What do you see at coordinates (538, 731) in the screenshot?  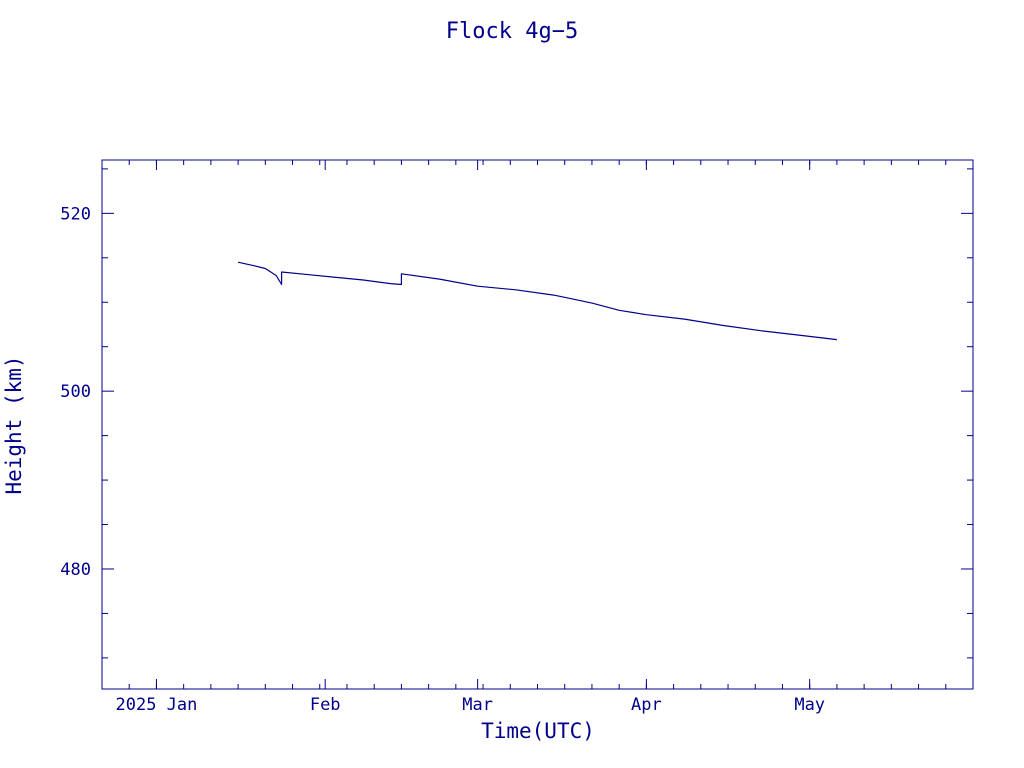 I see `x-axis-label: Time(UTC)` at bounding box center [538, 731].